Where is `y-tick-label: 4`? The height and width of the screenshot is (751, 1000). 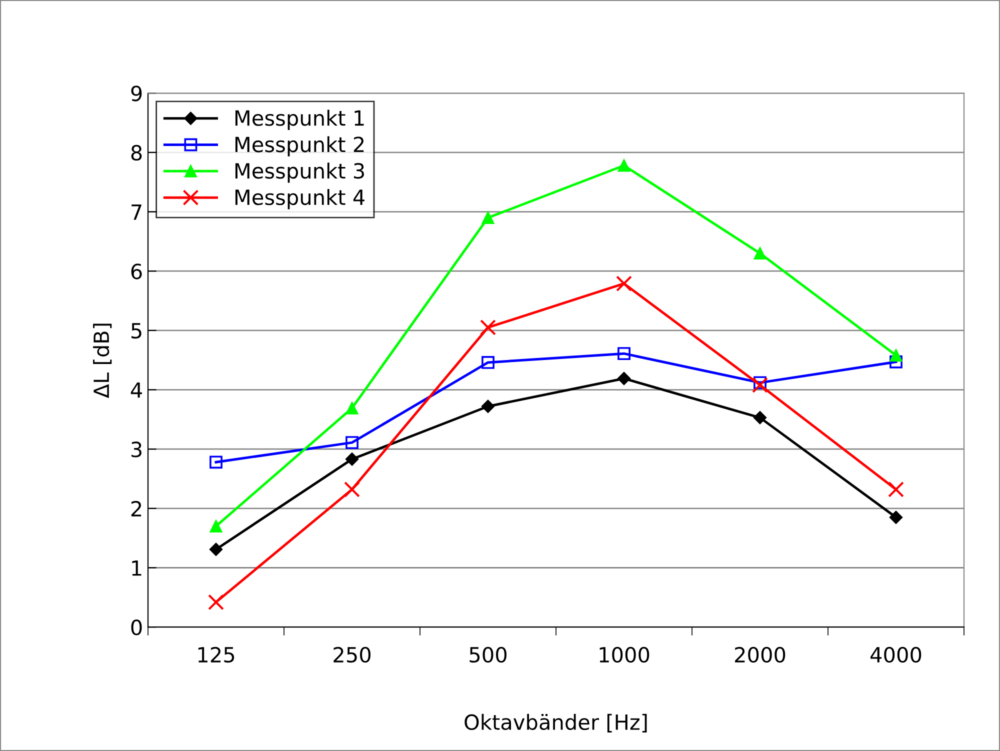 y-tick-label: 4 is located at coordinates (136, 390).